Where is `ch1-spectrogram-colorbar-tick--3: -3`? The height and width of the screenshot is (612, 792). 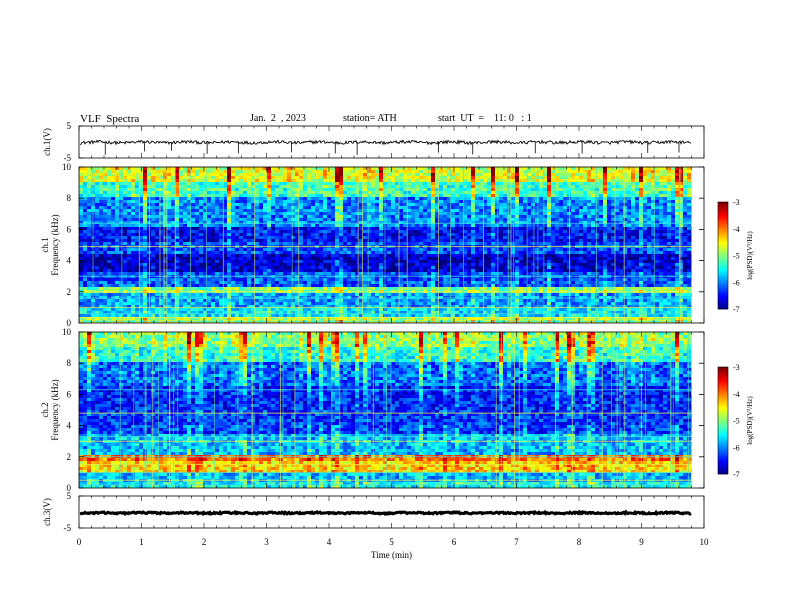 ch1-spectrogram-colorbar-tick--3: -3 is located at coordinates (736, 202).